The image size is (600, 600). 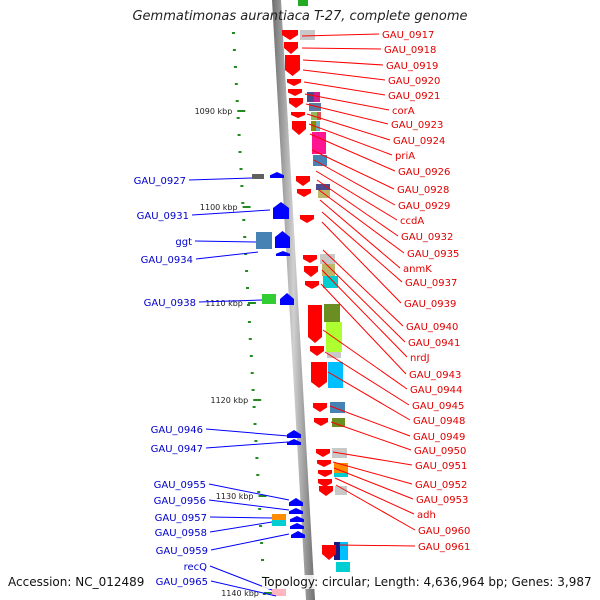 What do you see at coordinates (414, 81) in the screenshot?
I see `gene-label-gau-0920: GAU_0920` at bounding box center [414, 81].